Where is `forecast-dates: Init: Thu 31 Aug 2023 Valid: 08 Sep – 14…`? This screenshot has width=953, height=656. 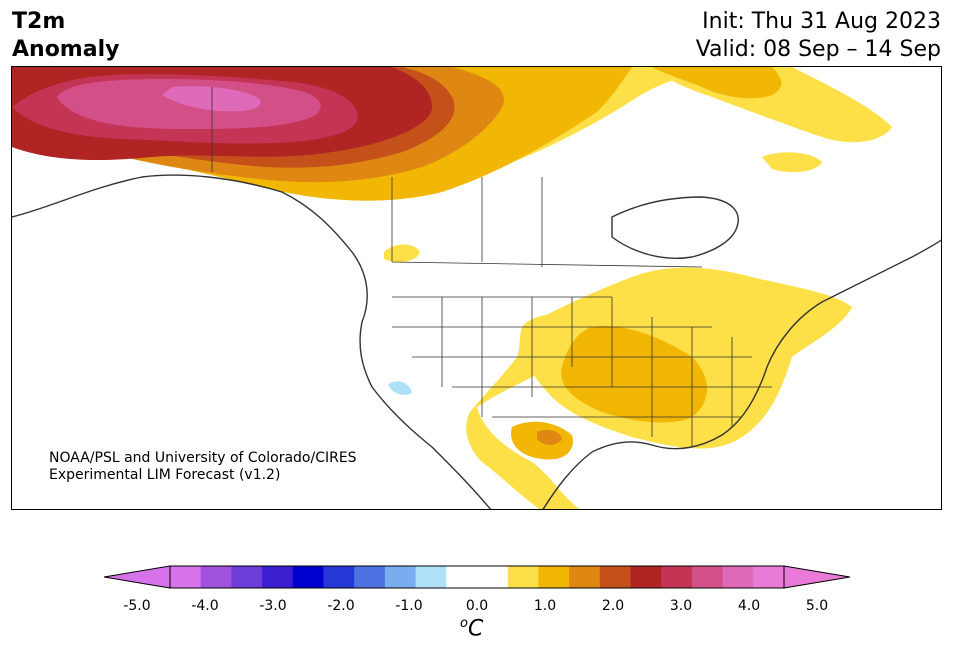
forecast-dates: Init: Thu 31 Aug 2023 Valid: 08 Sep – 14… is located at coordinates (818, 36).